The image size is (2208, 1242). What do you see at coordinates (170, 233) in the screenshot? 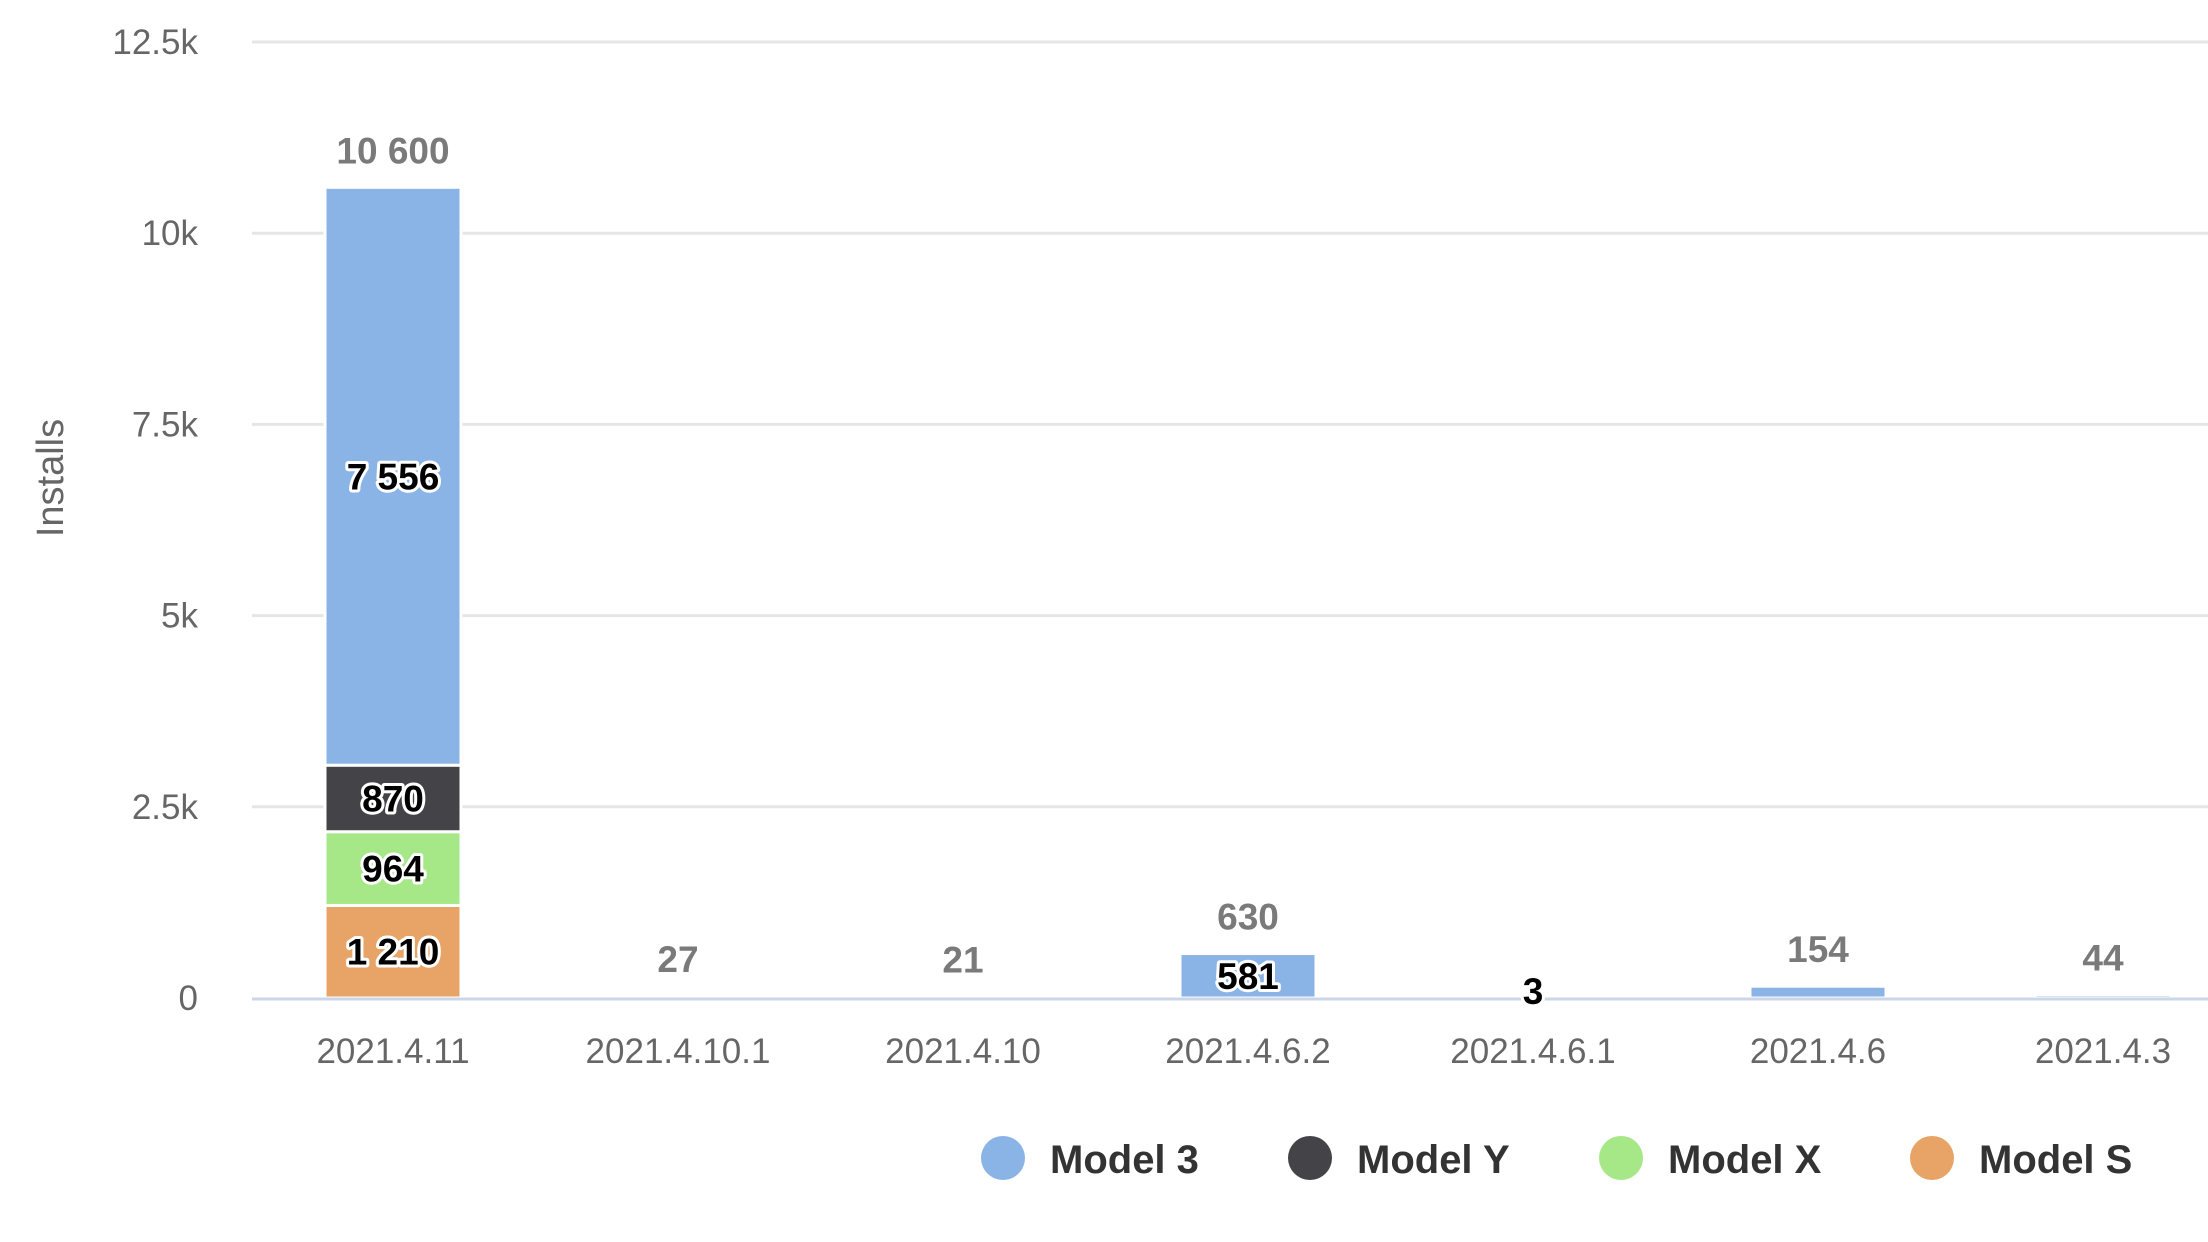
I see `y-tick-label: 10k` at bounding box center [170, 233].